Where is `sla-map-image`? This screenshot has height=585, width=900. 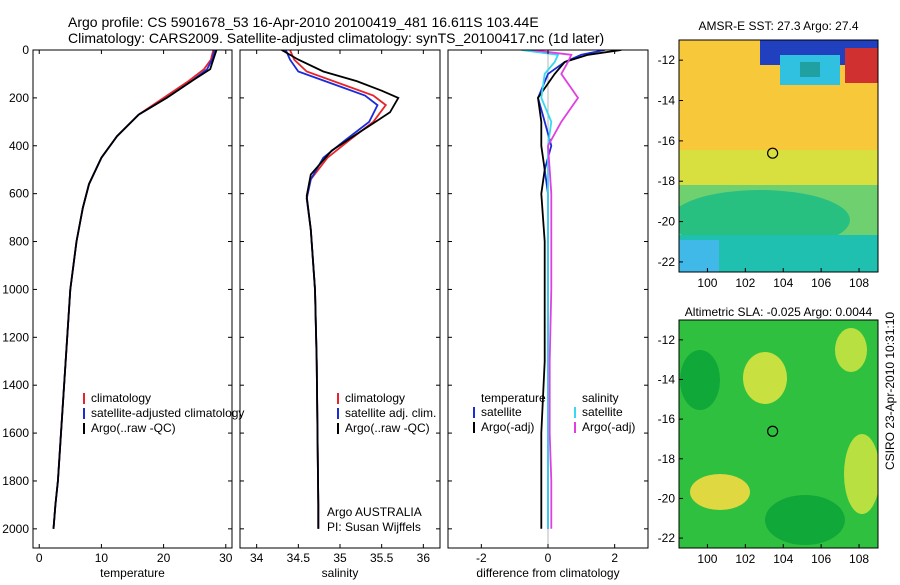 sla-map-image is located at coordinates (778, 434).